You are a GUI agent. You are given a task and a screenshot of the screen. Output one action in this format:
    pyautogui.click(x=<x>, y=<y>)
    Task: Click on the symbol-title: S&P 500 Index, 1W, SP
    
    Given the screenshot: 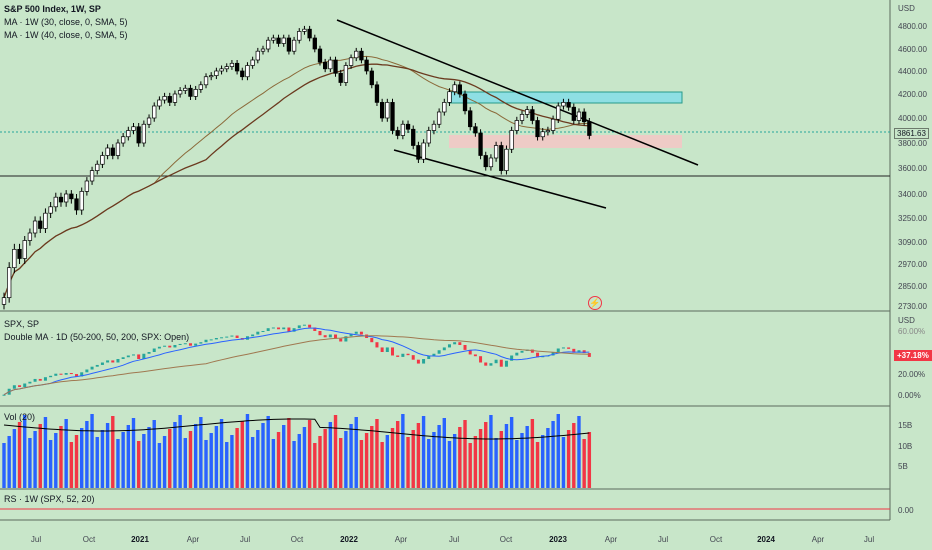 What is the action you would take?
    pyautogui.click(x=52, y=9)
    